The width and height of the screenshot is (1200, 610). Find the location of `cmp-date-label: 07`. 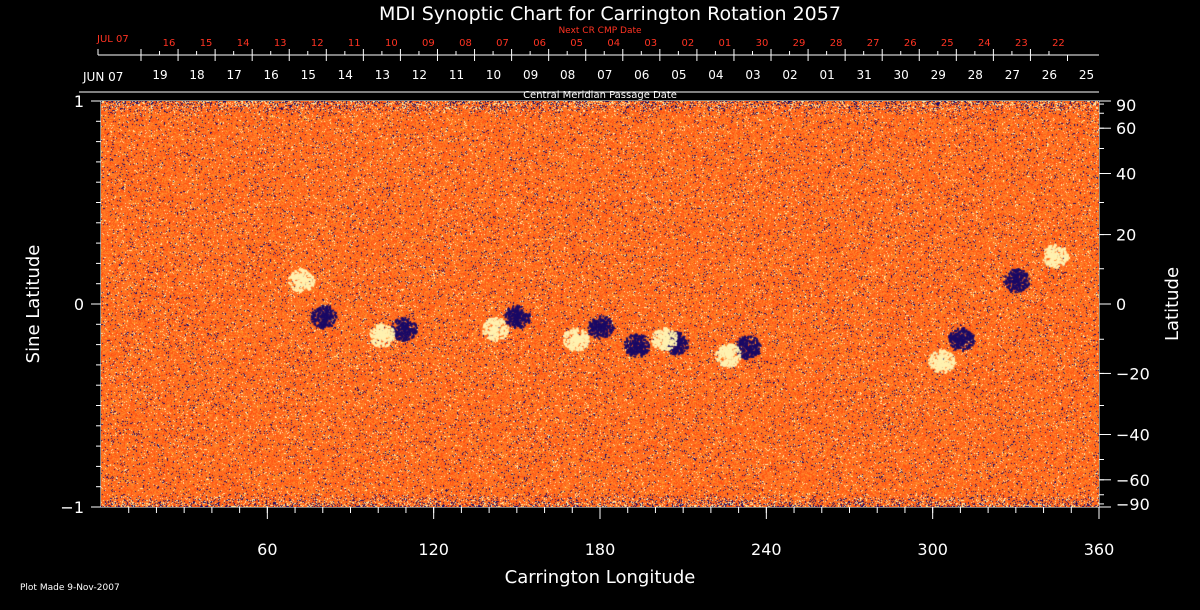

cmp-date-label: 07 is located at coordinates (604, 75).